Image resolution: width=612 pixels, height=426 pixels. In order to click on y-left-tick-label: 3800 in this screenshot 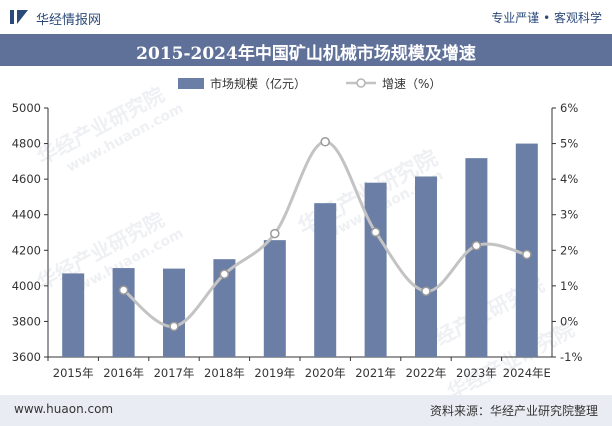, I will do `click(26, 321)`.